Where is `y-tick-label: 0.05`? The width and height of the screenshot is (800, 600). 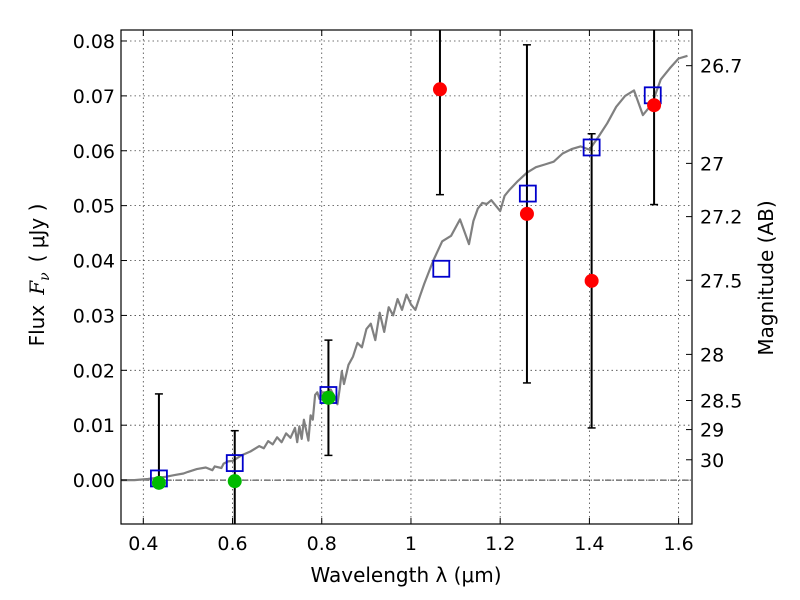 y-tick-label: 0.05 is located at coordinates (94, 207).